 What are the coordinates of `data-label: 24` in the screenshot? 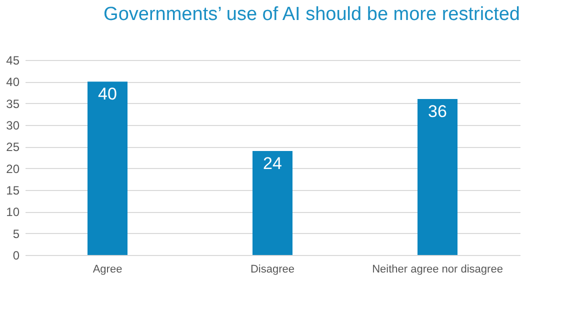 It's located at (272, 163).